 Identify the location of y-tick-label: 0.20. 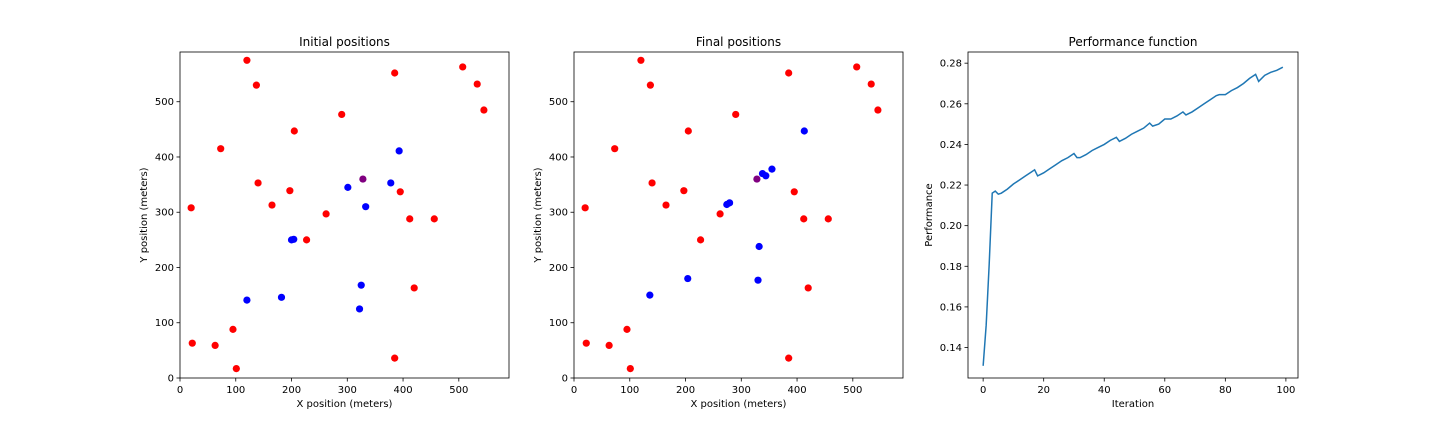
(951, 226).